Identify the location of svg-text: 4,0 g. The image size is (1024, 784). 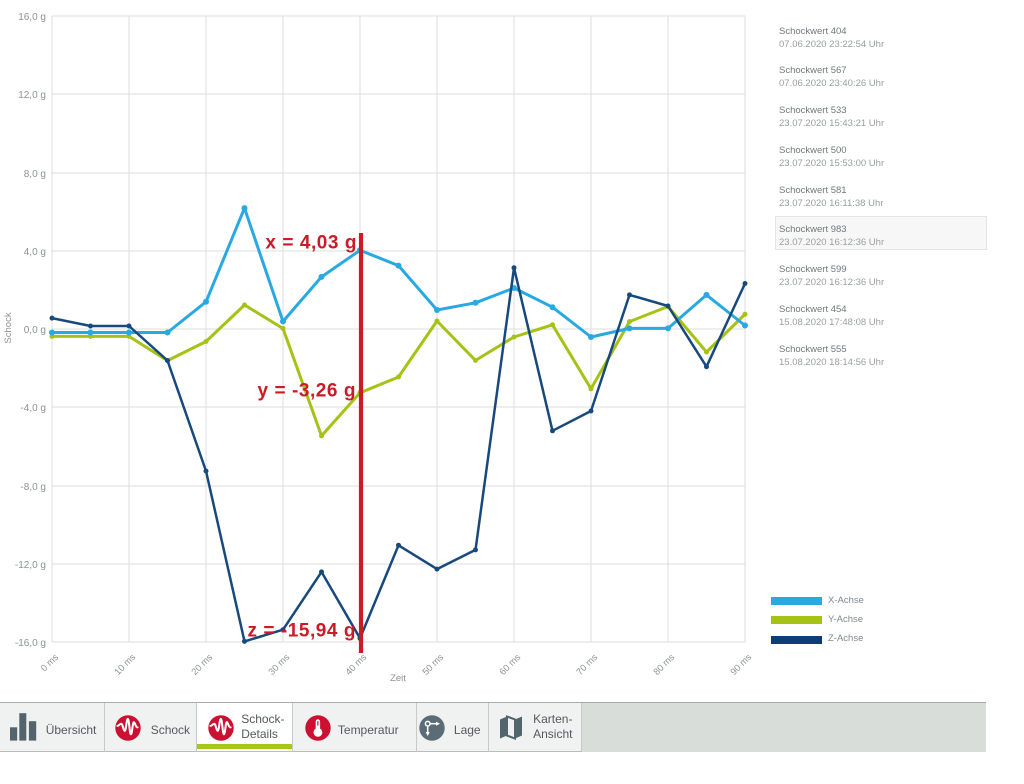
(35, 252).